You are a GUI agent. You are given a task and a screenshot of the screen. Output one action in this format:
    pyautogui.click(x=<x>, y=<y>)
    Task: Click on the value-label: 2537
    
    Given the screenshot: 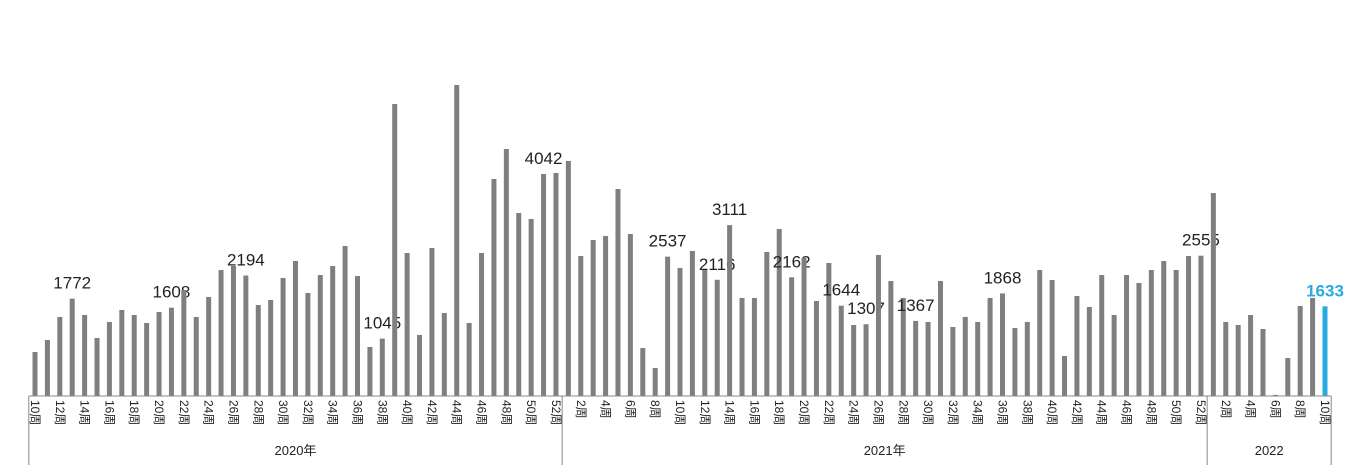 What is the action you would take?
    pyautogui.click(x=668, y=241)
    